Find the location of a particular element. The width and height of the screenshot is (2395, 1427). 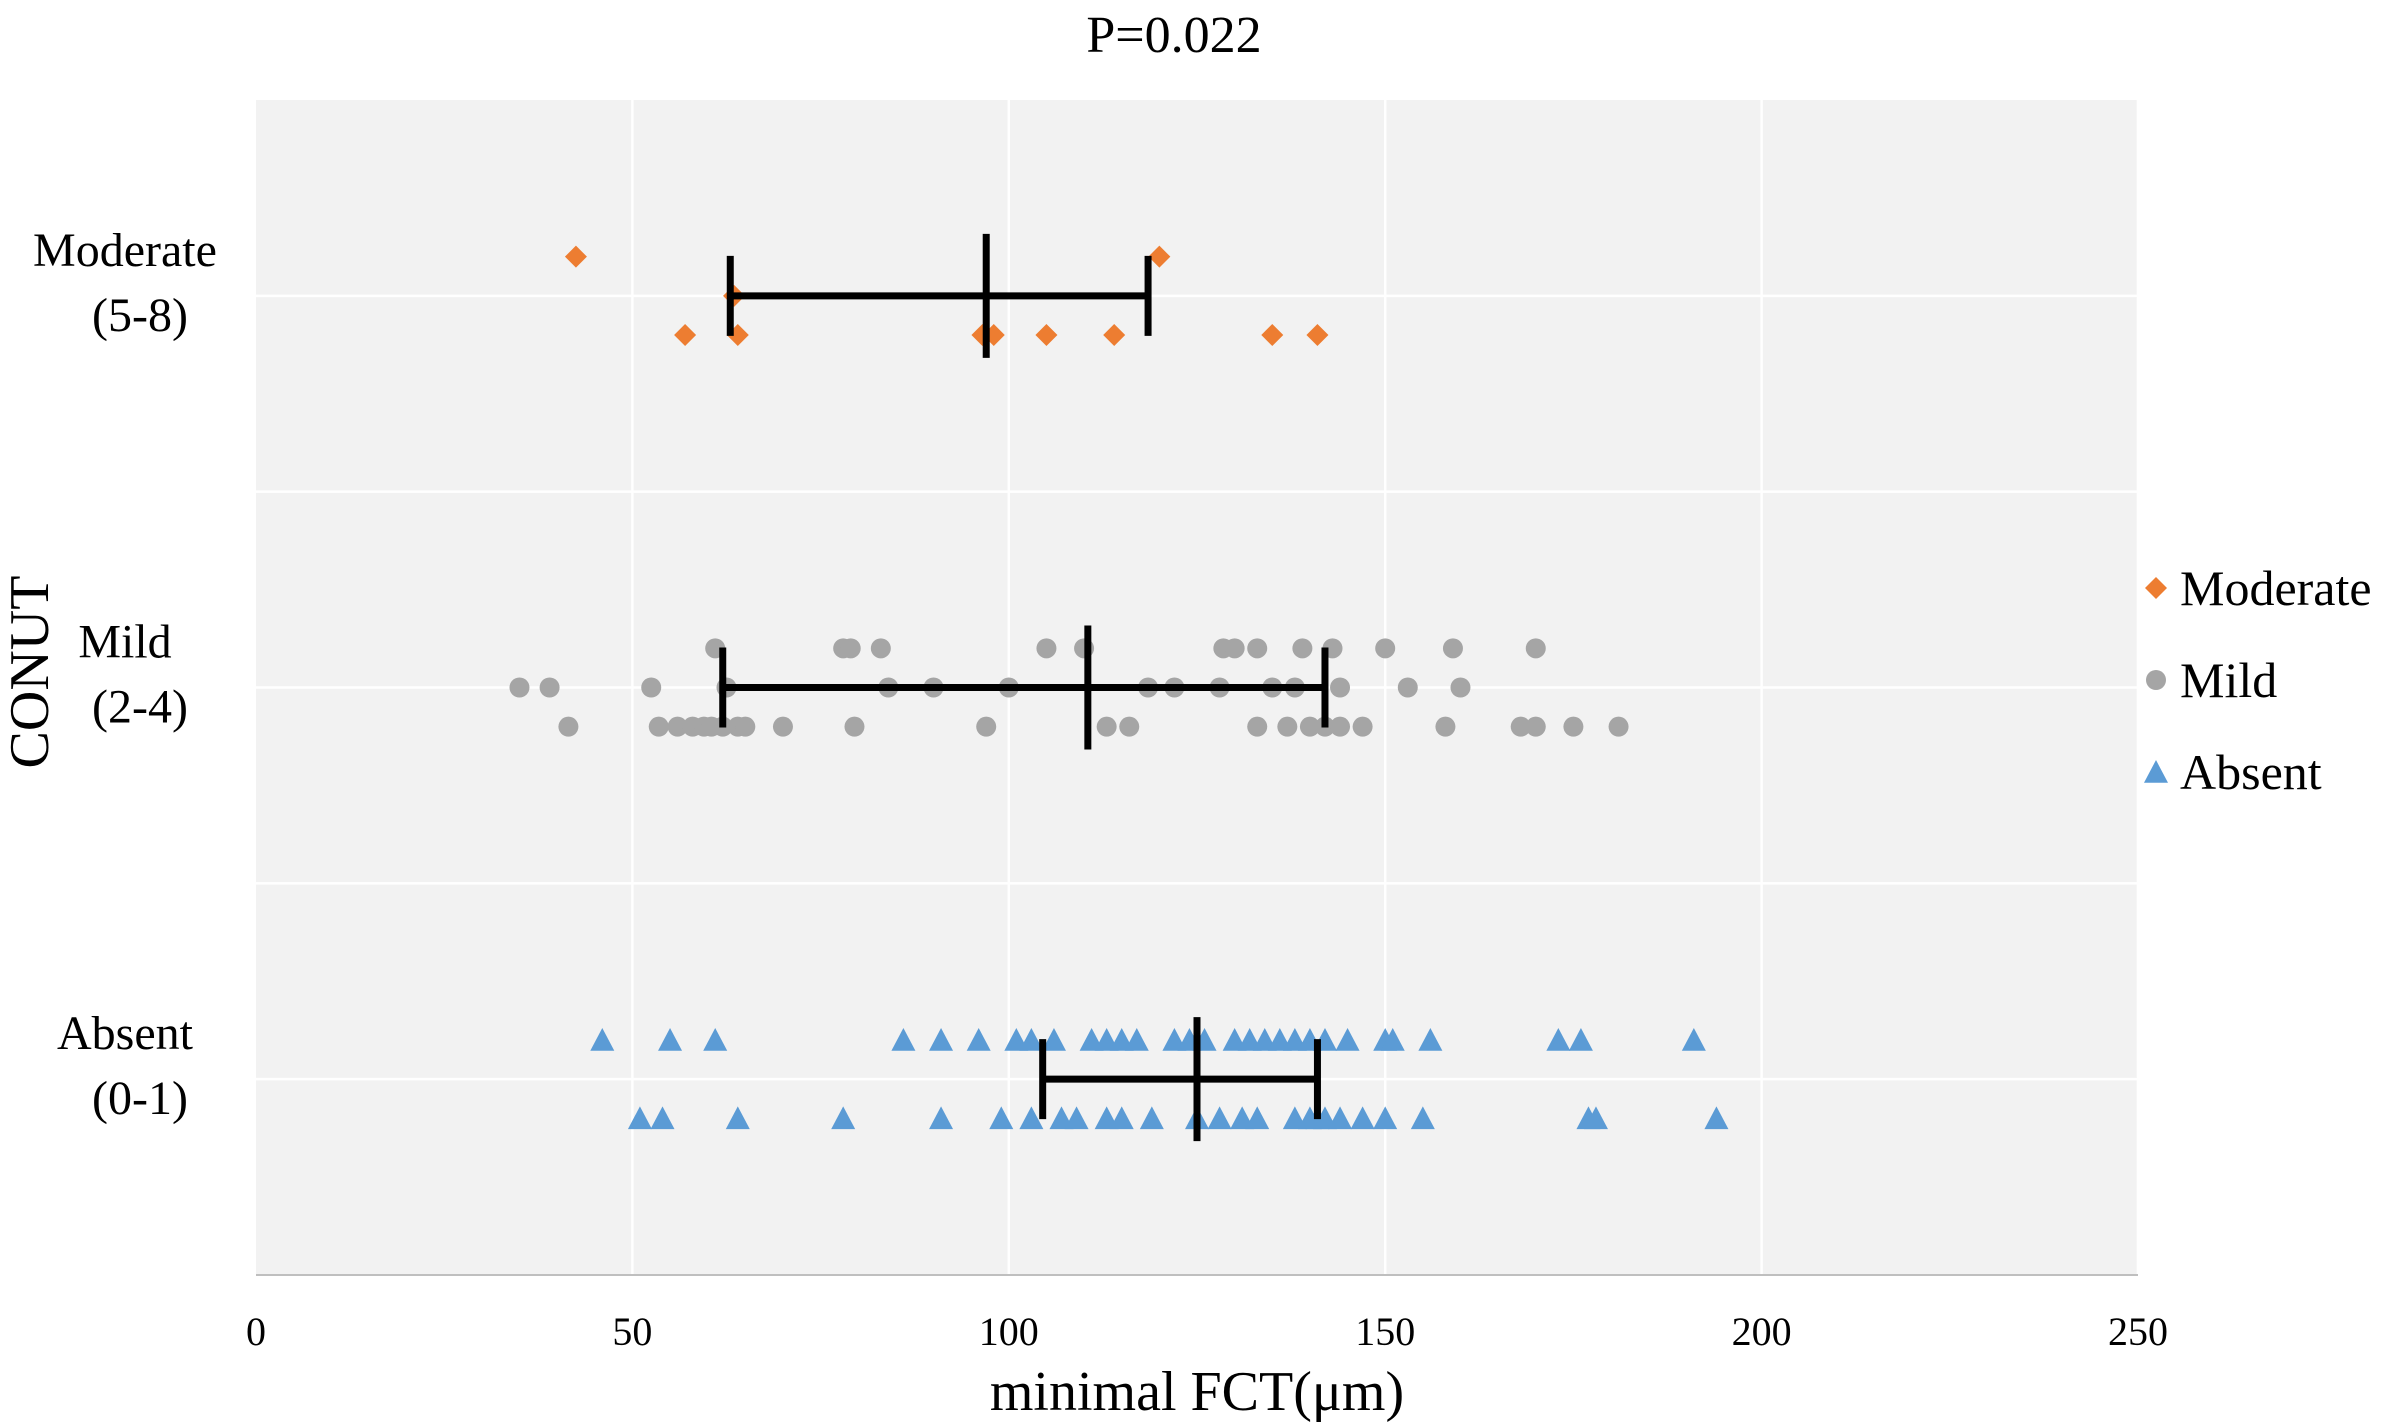

y-category-label: Moderate is located at coordinates (125, 250).